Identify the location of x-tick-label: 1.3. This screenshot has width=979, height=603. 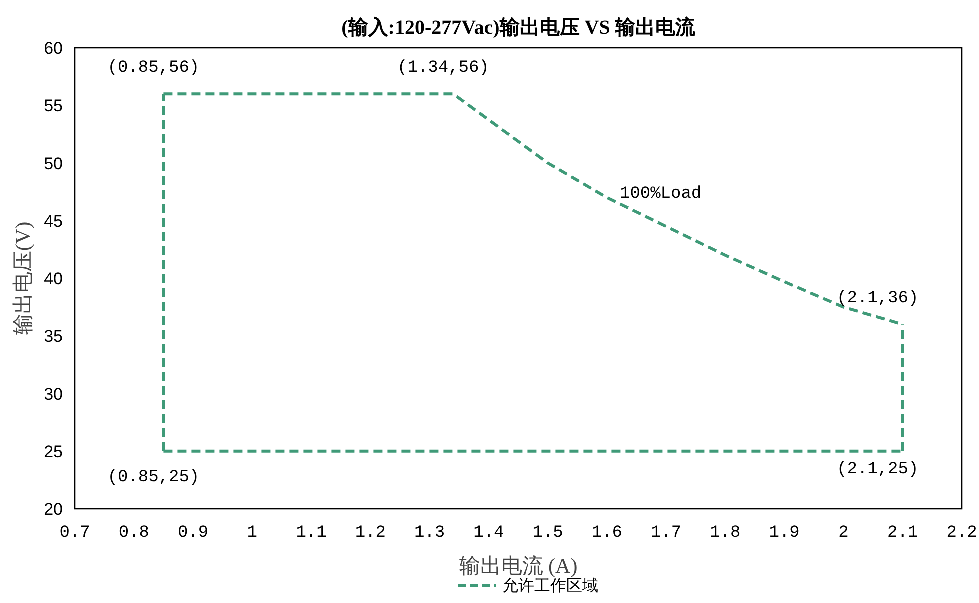
(430, 533).